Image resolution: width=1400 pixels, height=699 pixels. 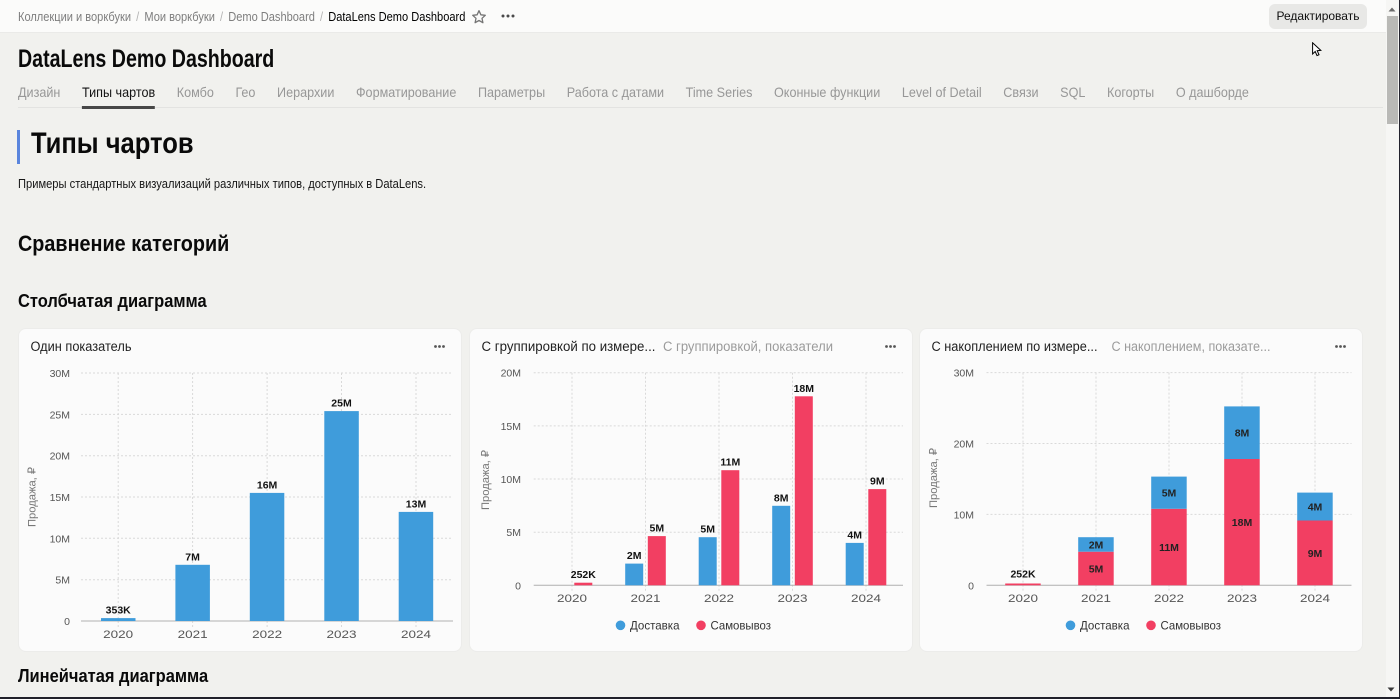 I want to click on svg-text: 7M, so click(x=192, y=557).